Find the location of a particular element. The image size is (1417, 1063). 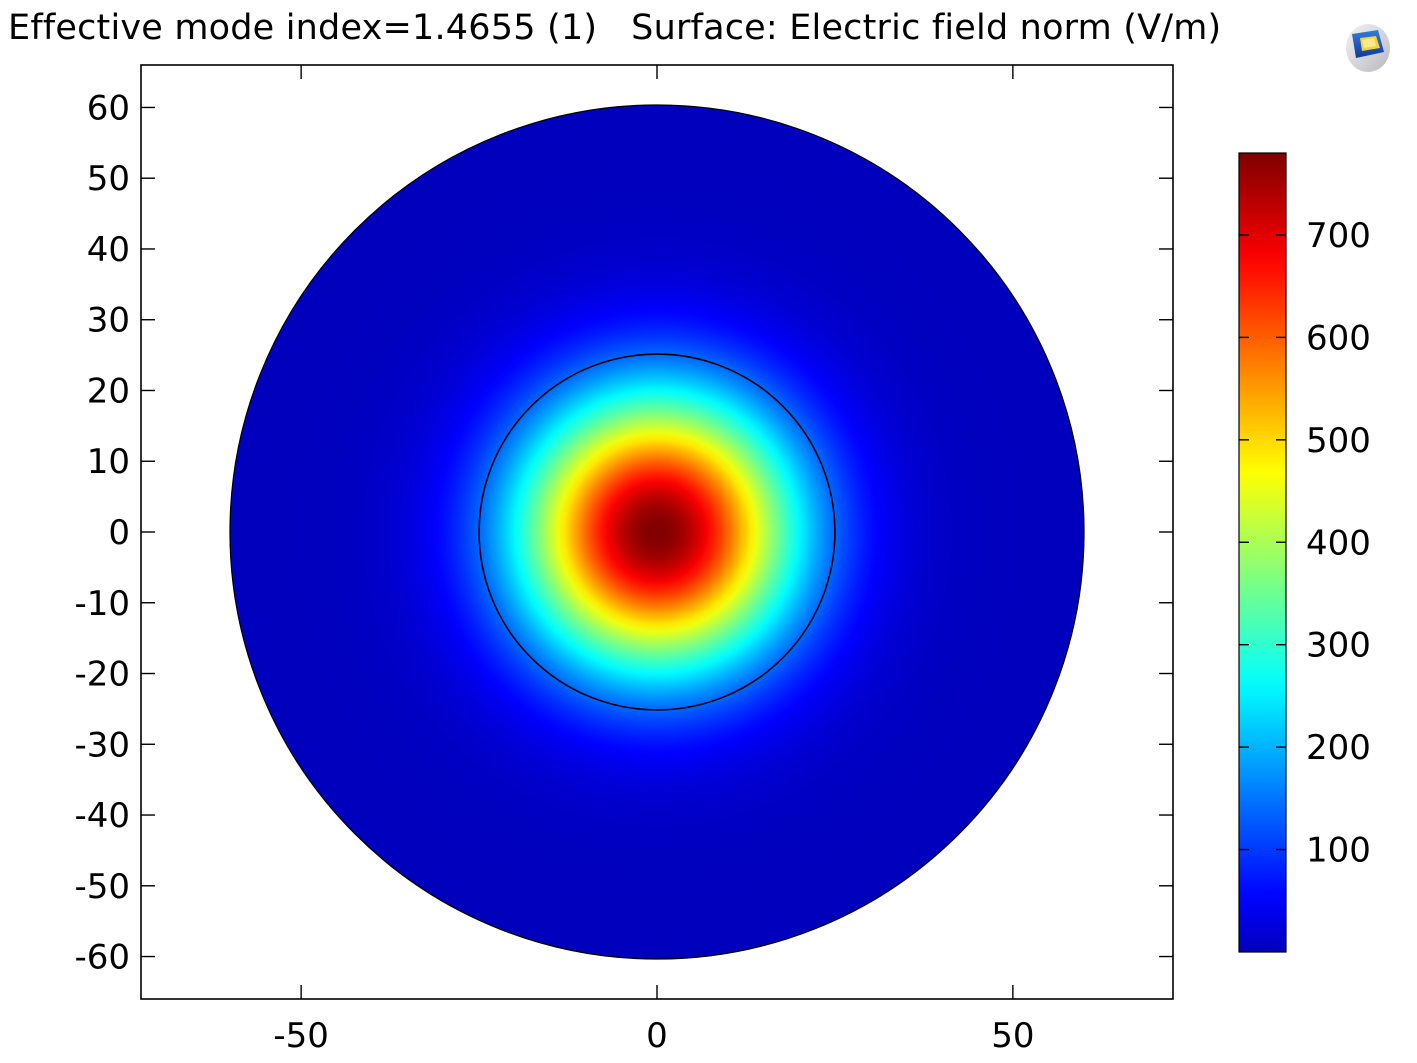

y-tick-label: -10 is located at coordinates (102, 604).